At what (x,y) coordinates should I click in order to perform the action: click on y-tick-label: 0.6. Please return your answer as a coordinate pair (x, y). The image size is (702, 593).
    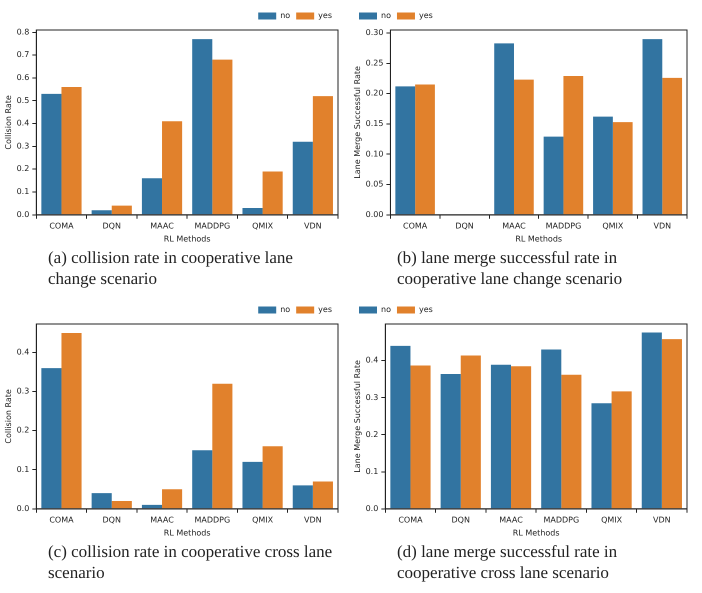
    Looking at the image, I should click on (23, 77).